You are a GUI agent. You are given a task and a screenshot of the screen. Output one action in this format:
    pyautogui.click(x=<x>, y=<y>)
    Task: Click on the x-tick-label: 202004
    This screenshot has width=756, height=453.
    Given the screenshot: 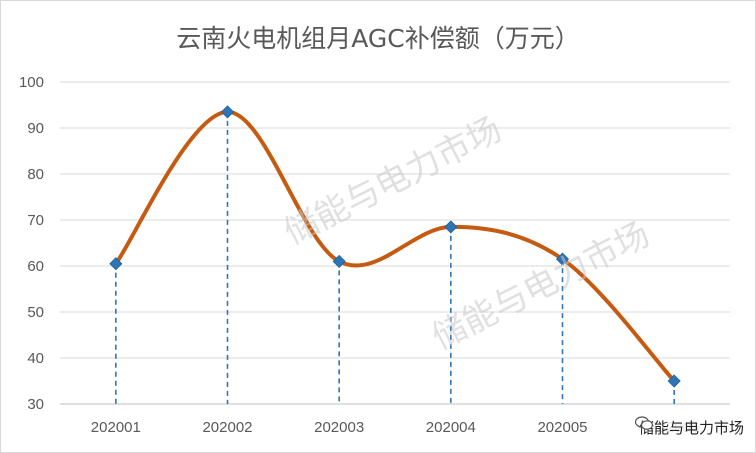 What is the action you would take?
    pyautogui.click(x=451, y=427)
    